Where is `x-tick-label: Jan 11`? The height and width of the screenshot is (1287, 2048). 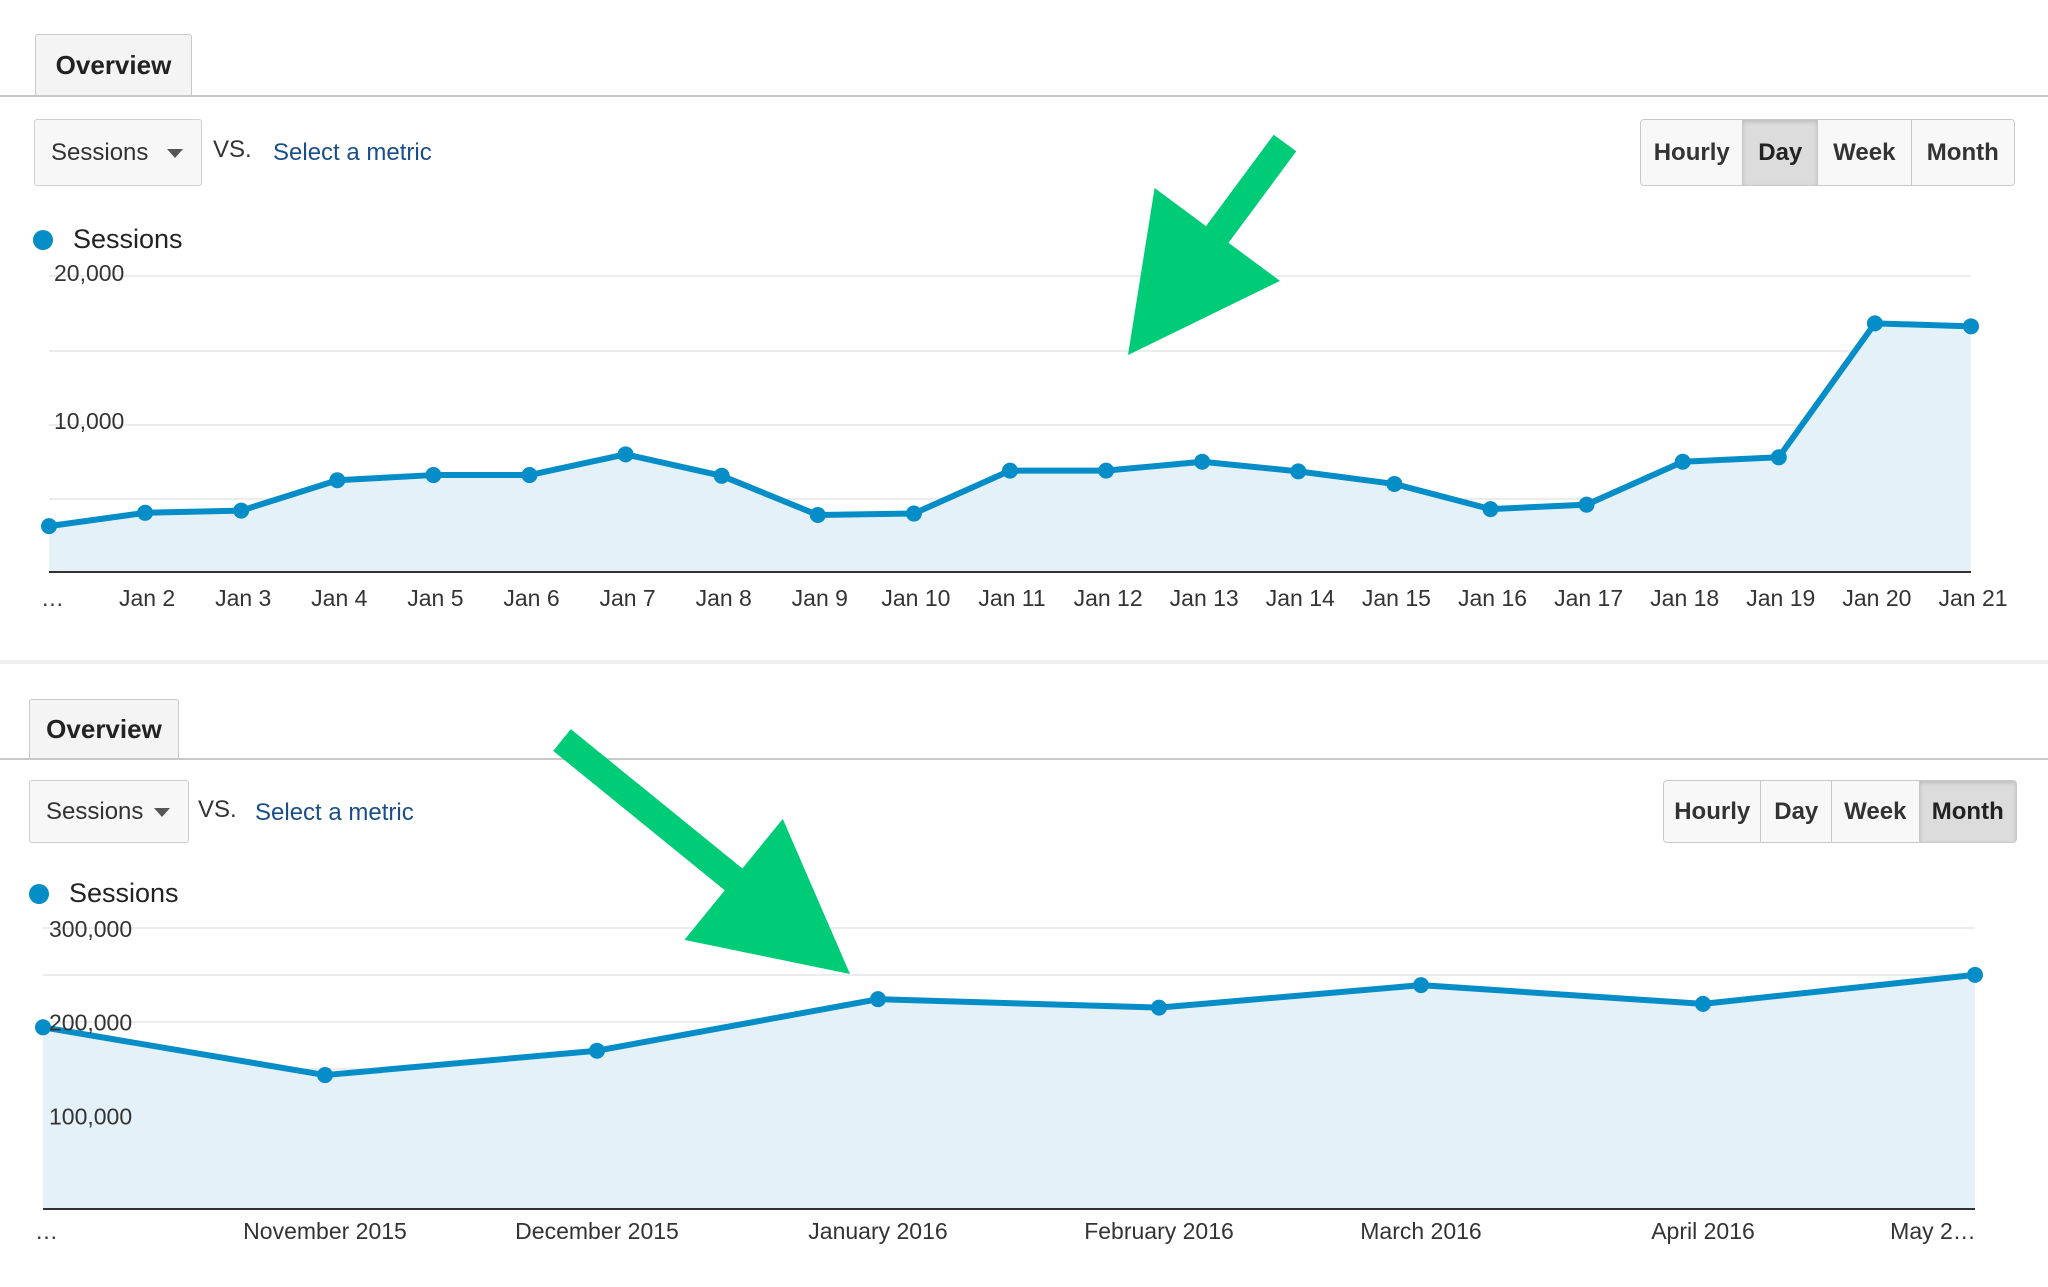
x-tick-label: Jan 11 is located at coordinates (1011, 598).